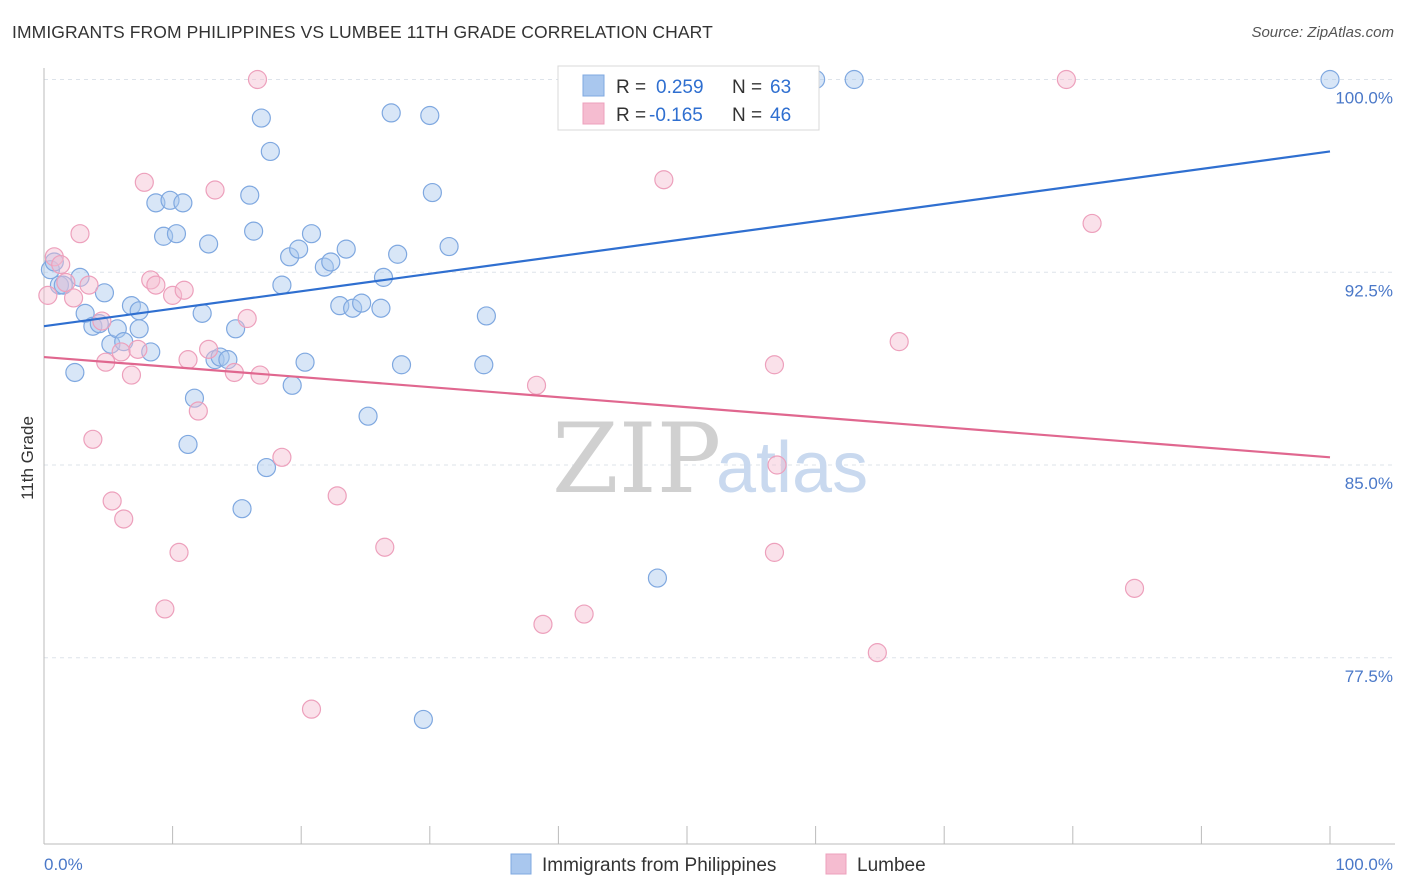 Image resolution: width=1406 pixels, height=892 pixels. Describe the element at coordinates (1369, 483) in the screenshot. I see `y-tick-label-1: 85.0%` at that location.